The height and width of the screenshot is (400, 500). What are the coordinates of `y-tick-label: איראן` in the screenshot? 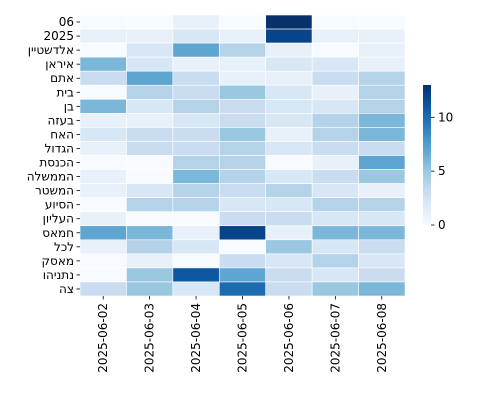 It's located at (59, 64).